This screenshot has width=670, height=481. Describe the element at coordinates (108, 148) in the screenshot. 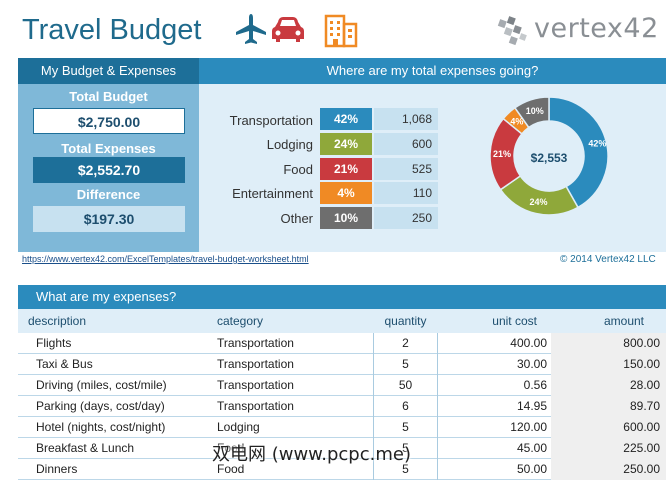

I see `total-expenses-label: Total Expenses` at that location.